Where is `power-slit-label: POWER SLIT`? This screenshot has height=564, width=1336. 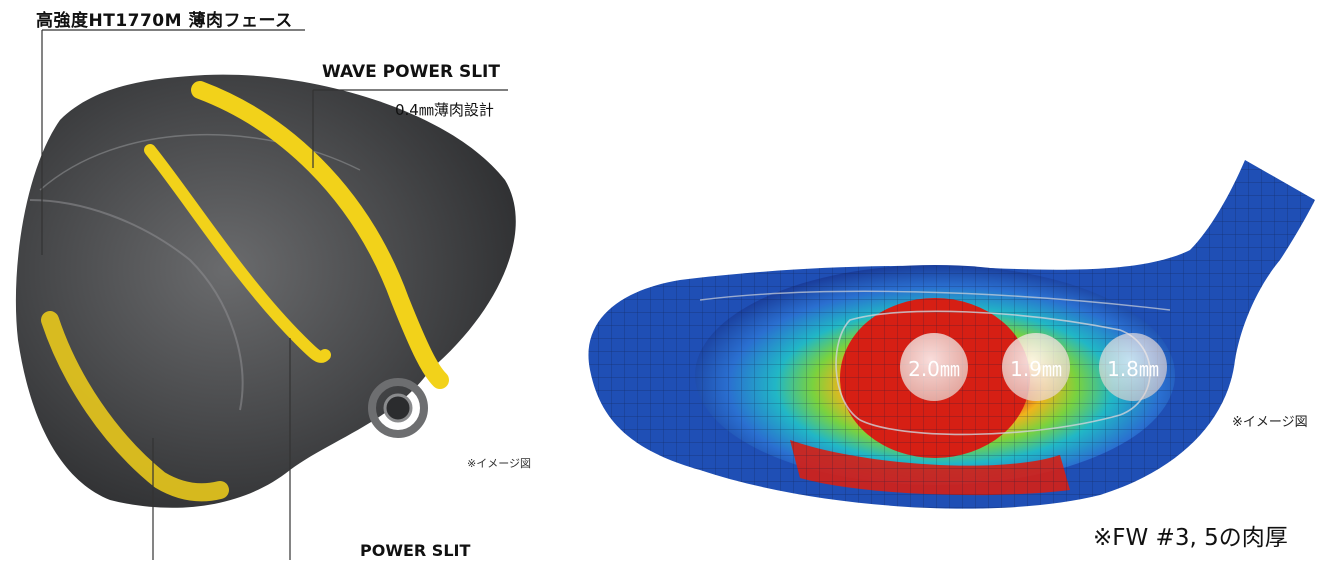
power-slit-label: POWER SLIT is located at coordinates (415, 550).